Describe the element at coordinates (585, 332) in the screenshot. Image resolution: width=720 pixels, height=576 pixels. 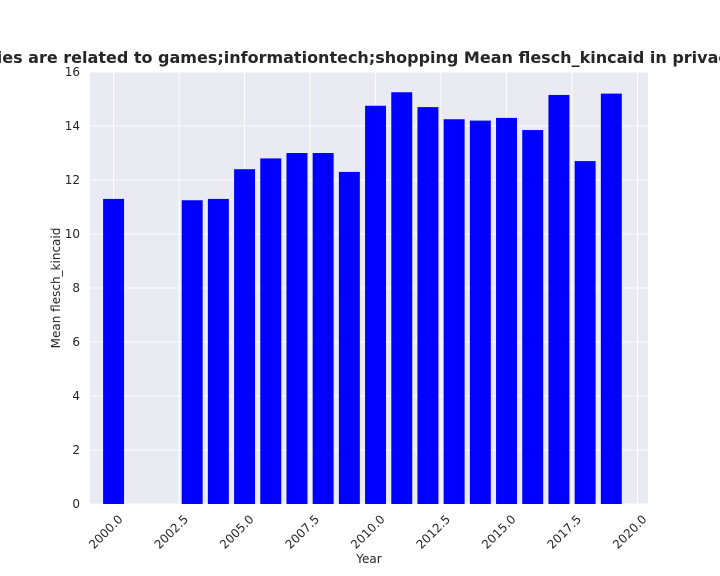
I see `bar-2018` at that location.